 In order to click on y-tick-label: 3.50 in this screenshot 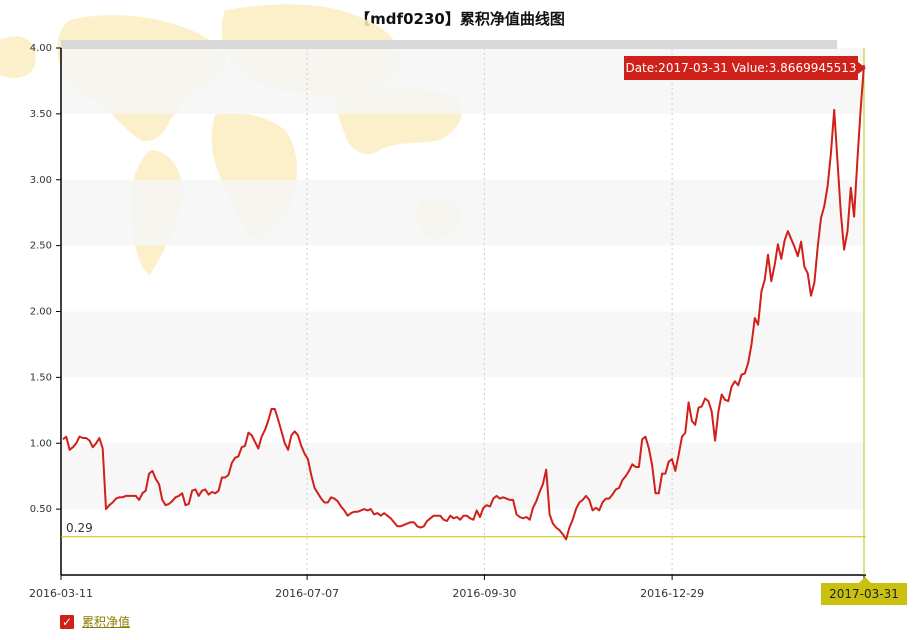, I will do `click(41, 114)`.